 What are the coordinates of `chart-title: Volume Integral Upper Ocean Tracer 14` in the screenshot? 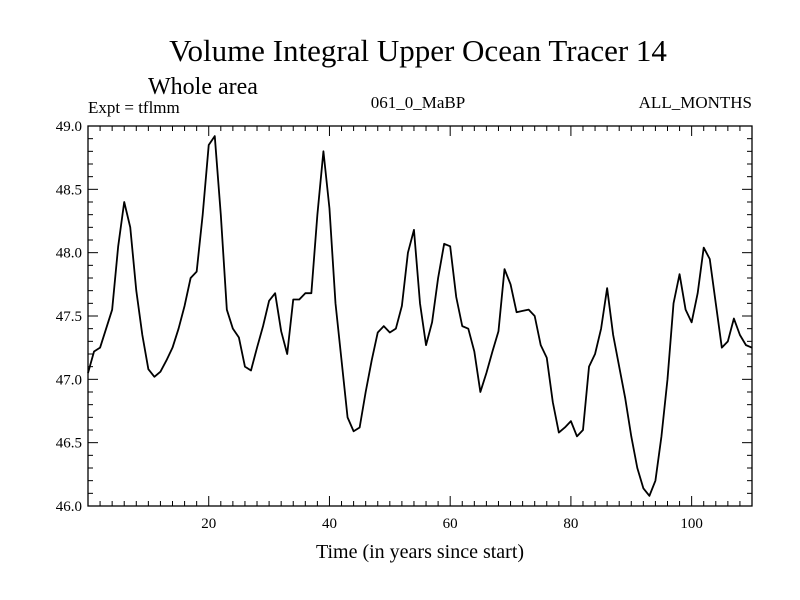 It's located at (418, 50).